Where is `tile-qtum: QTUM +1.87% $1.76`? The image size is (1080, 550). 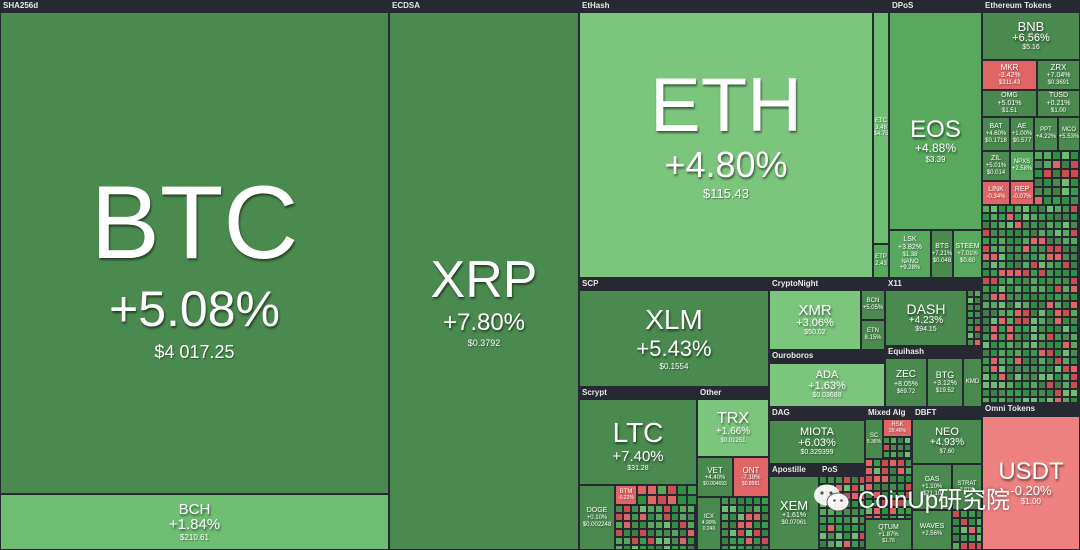 tile-qtum: QTUM +1.87% $1.76 is located at coordinates (888, 534).